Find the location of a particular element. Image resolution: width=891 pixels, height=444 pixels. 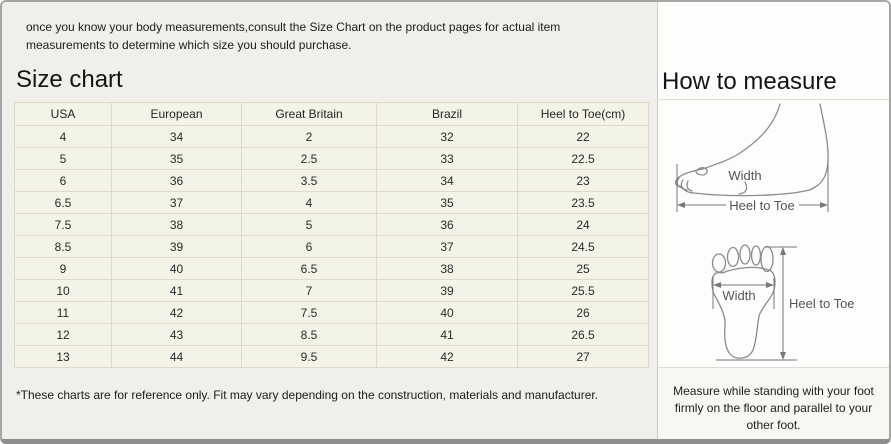

table-cell: 27 is located at coordinates (583, 356).